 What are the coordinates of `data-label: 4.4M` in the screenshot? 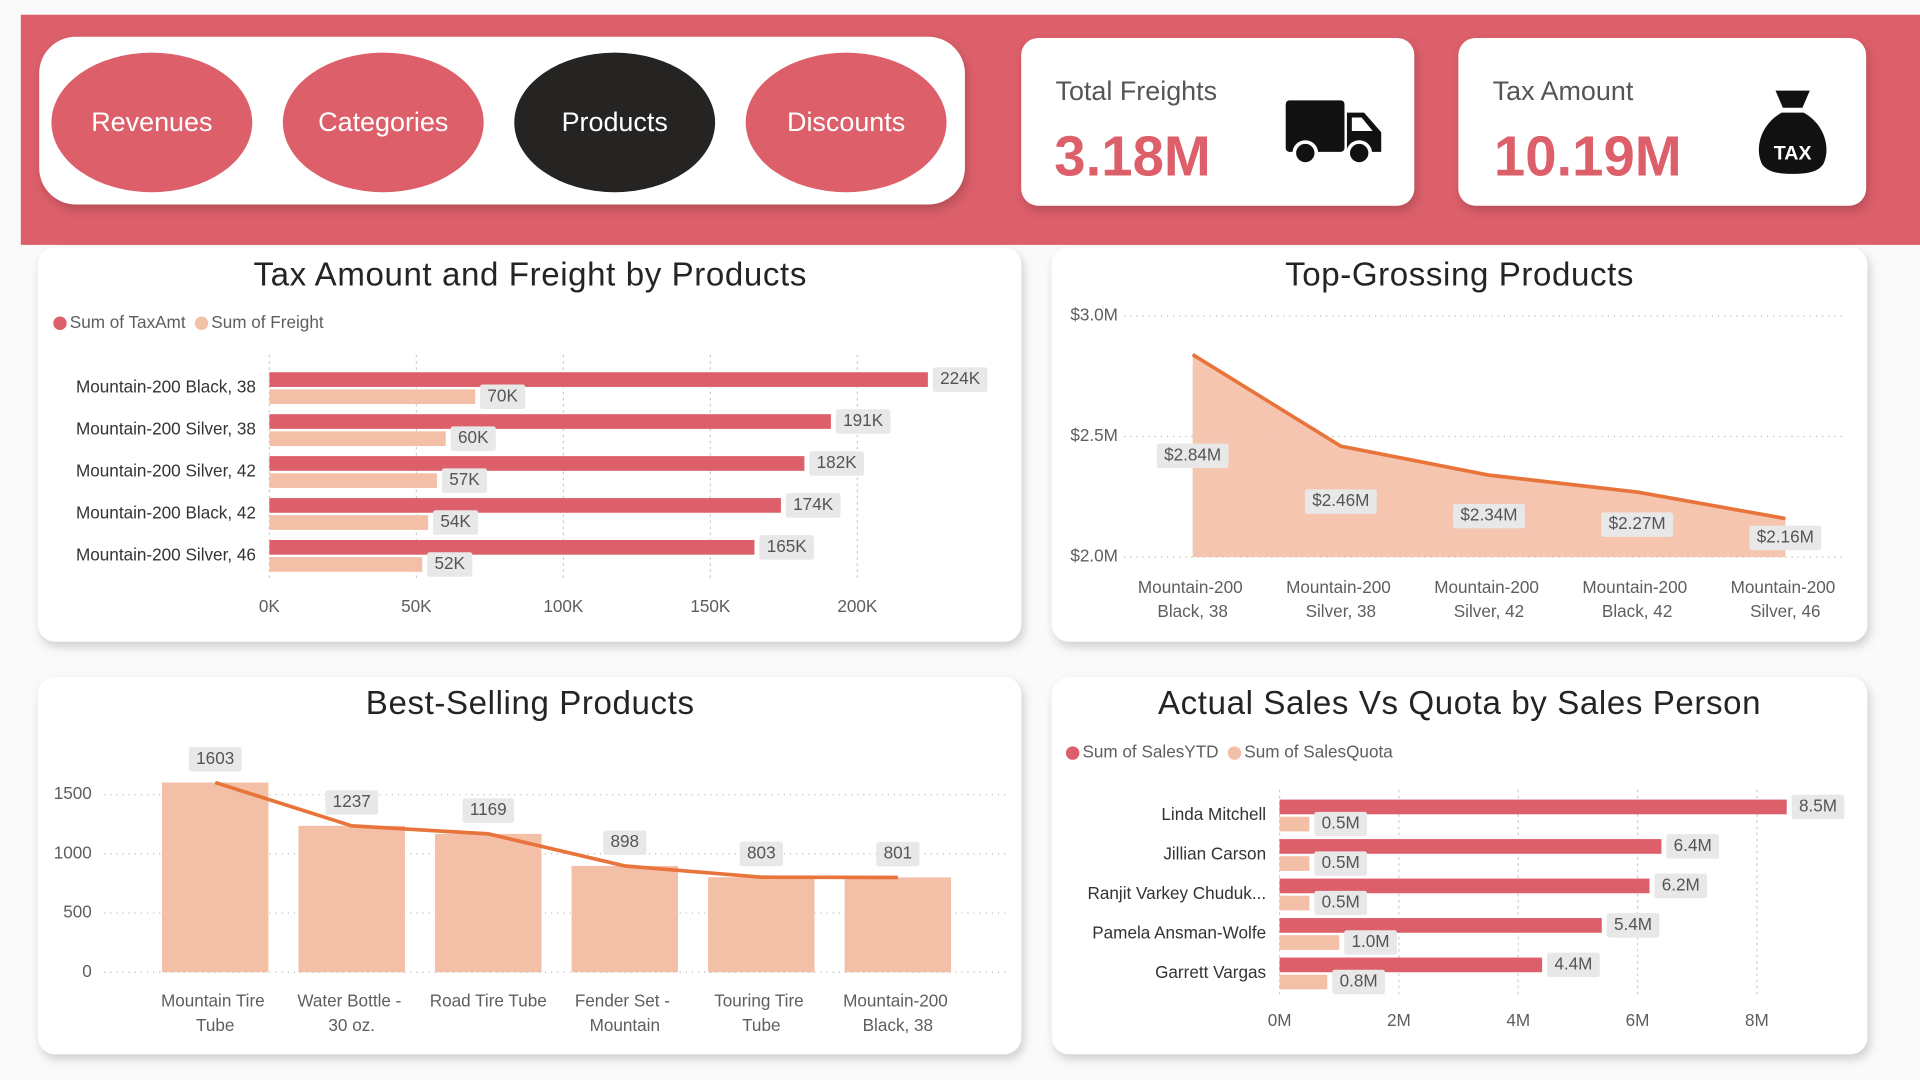 It's located at (1573, 963).